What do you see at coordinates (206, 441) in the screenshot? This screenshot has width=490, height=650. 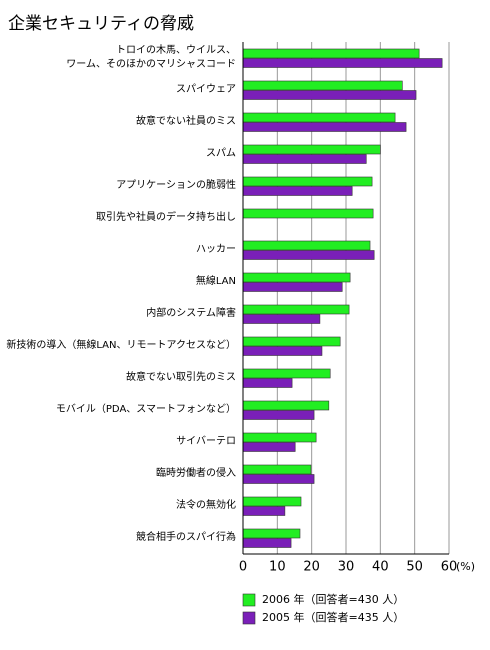 I see `y-tick-label: サイバーテロ` at bounding box center [206, 441].